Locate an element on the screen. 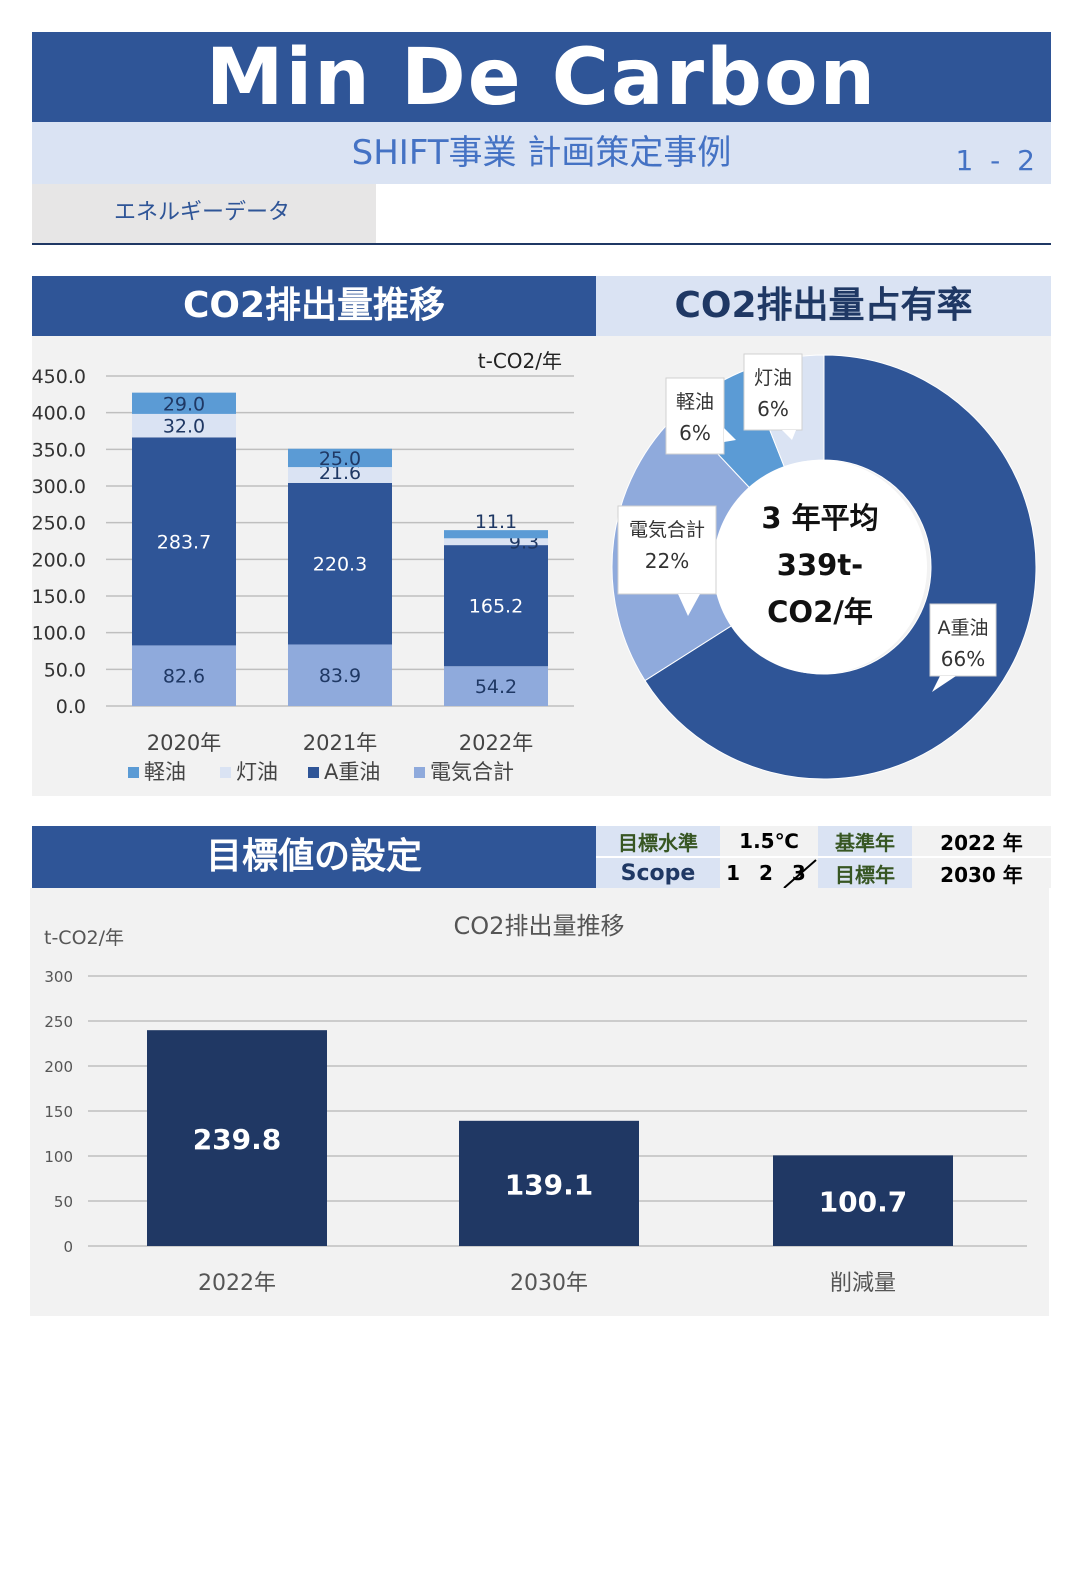 This screenshot has height=1575, width=1088. center-text: 339t- is located at coordinates (820, 565).